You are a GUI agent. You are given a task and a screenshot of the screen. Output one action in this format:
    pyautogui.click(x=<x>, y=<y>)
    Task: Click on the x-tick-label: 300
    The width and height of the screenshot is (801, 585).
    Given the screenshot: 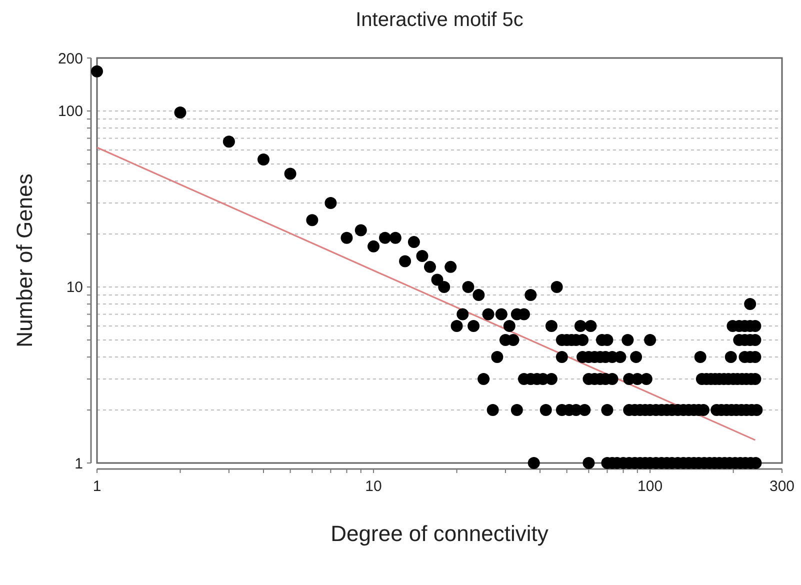 What is the action you would take?
    pyautogui.click(x=782, y=486)
    